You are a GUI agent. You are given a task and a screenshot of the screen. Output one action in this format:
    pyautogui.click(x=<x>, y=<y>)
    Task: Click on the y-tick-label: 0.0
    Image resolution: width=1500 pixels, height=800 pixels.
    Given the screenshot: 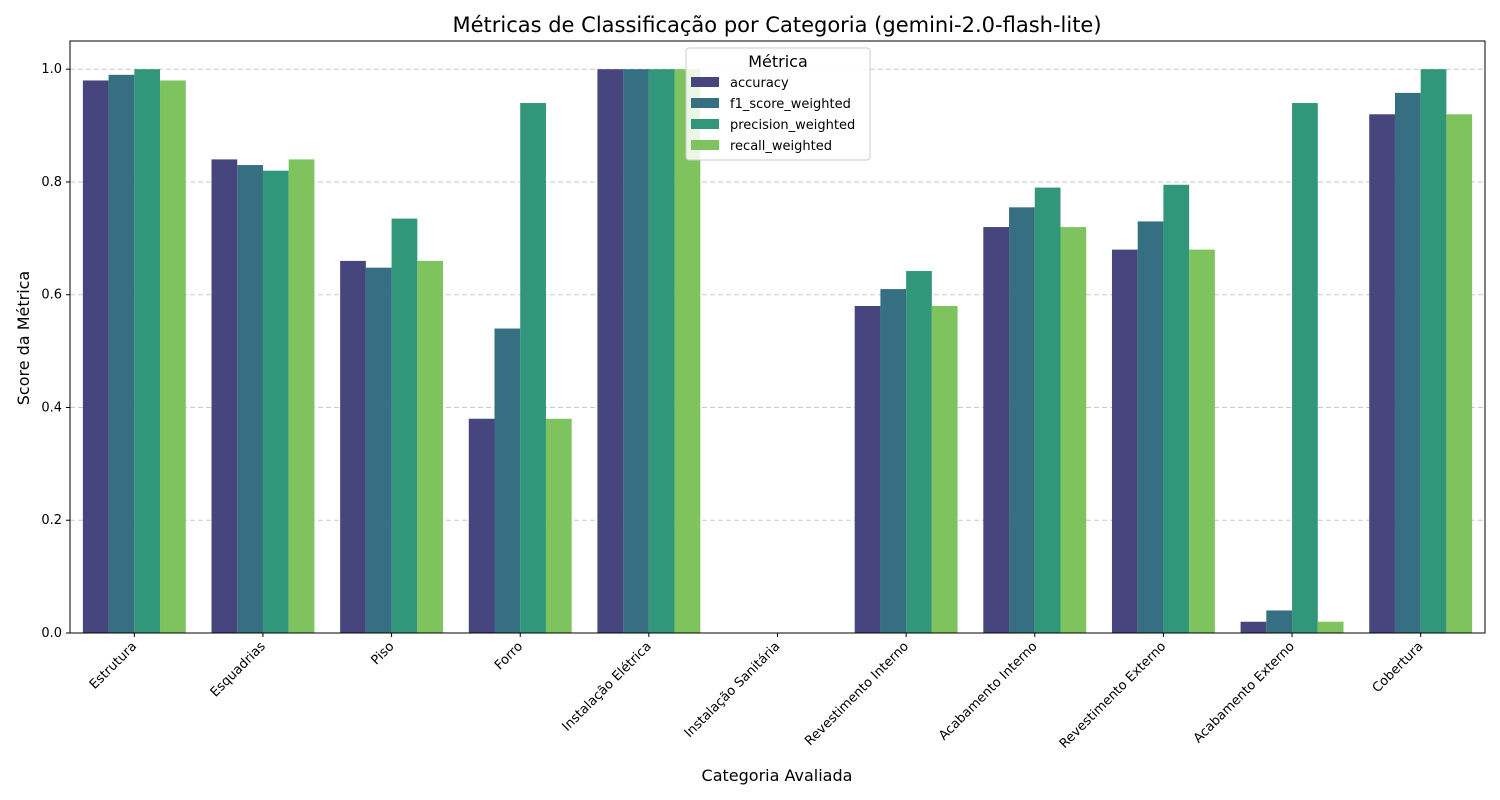 What is the action you would take?
    pyautogui.click(x=51, y=633)
    